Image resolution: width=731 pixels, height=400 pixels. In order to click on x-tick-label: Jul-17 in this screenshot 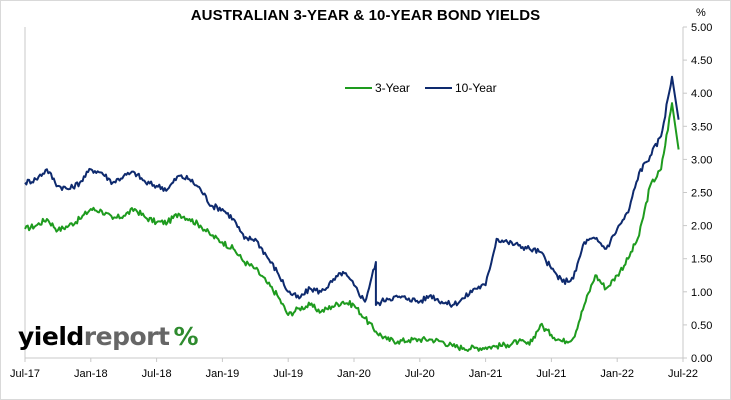, I will do `click(25, 374)`.